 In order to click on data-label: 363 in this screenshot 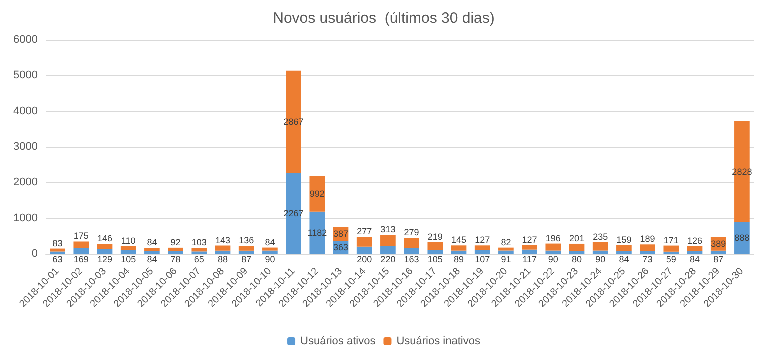, I will do `click(341, 247)`.